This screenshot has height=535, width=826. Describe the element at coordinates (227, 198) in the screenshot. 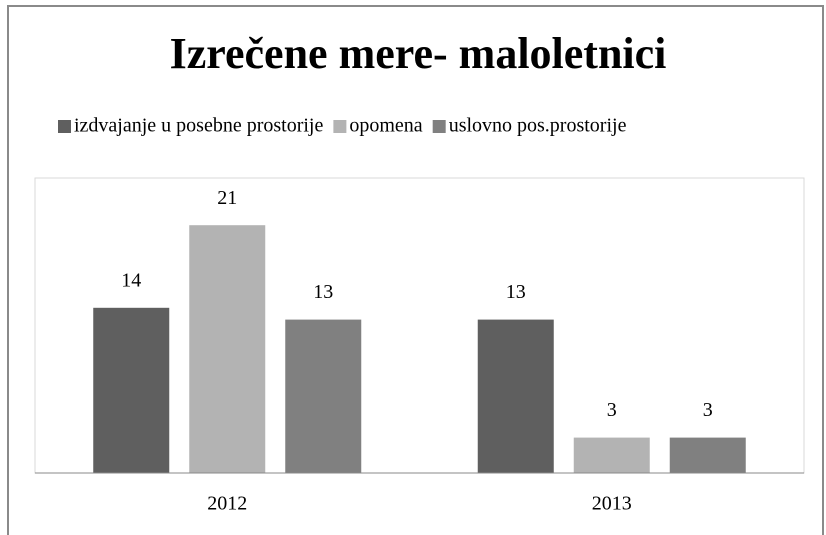

I see `data-label: 21` at that location.